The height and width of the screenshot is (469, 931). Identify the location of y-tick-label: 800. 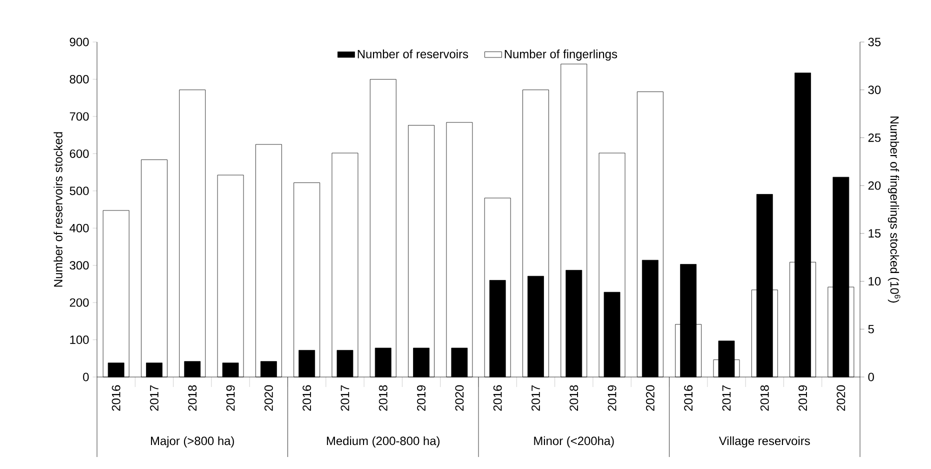
(79, 79).